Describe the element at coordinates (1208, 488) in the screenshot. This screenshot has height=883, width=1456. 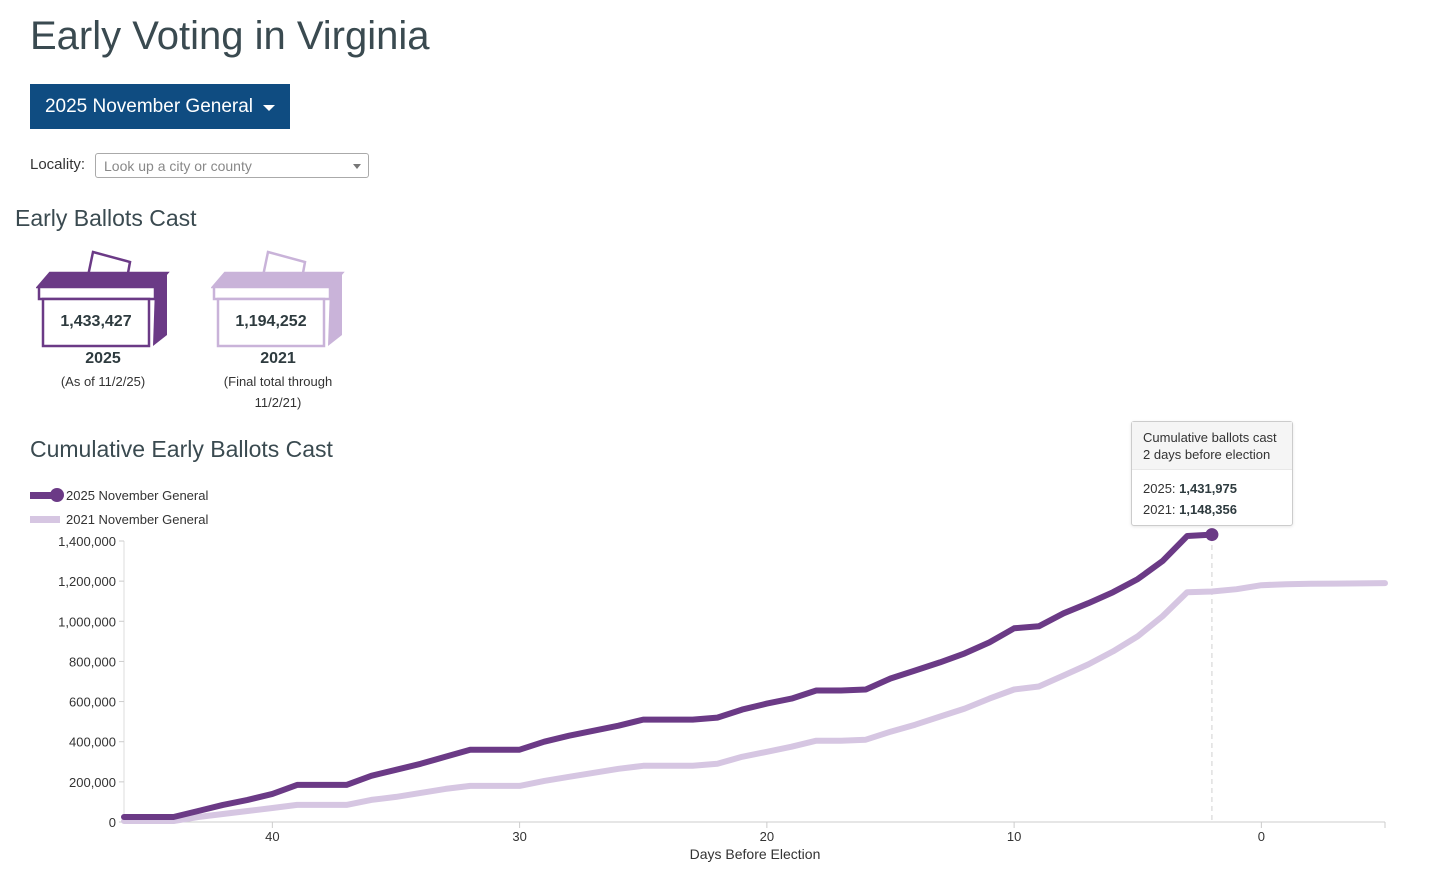
I see `tooltip-row-2025-value: 1,431,975` at that location.